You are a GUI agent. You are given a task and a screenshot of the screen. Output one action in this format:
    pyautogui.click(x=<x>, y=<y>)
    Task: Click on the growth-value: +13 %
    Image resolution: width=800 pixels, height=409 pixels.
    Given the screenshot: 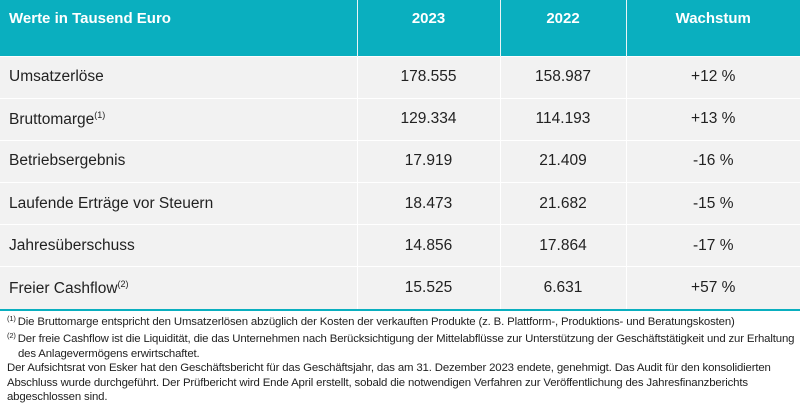 What is the action you would take?
    pyautogui.click(x=713, y=119)
    